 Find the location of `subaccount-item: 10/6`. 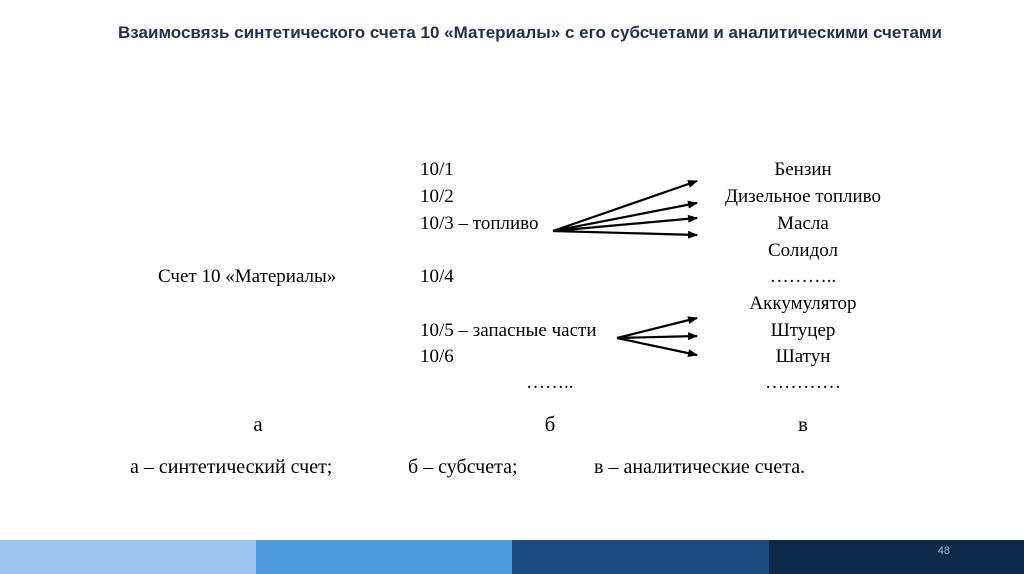

subaccount-item: 10/6 is located at coordinates (437, 356).